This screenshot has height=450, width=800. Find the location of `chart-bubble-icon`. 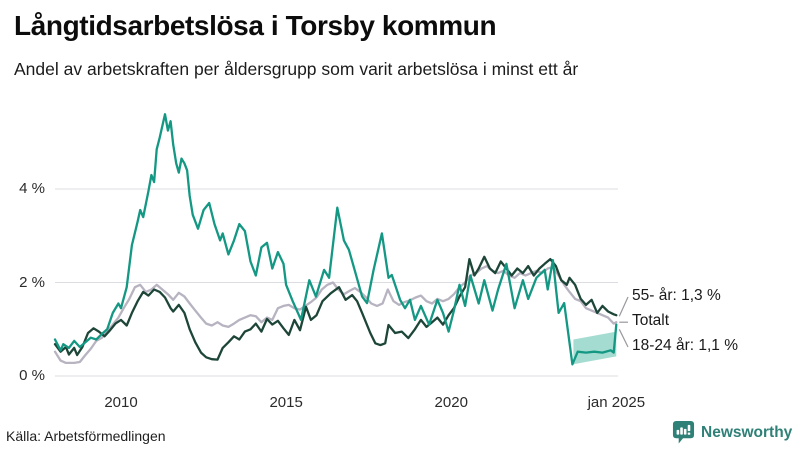

chart-bubble-icon is located at coordinates (683, 432).